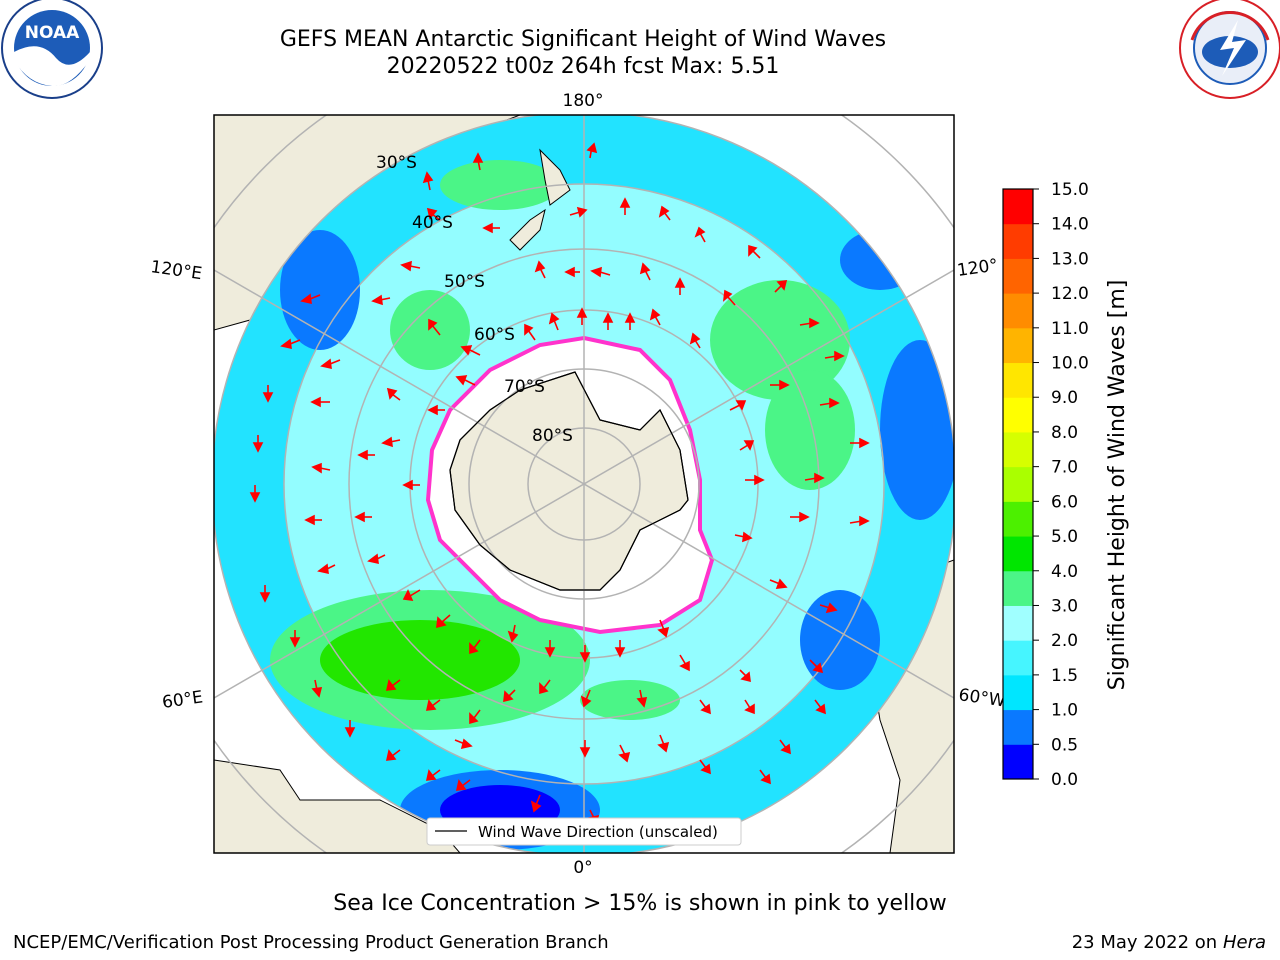 The image size is (1280, 960). What do you see at coordinates (981, 698) in the screenshot?
I see `lon-label-60w: 60°W` at bounding box center [981, 698].